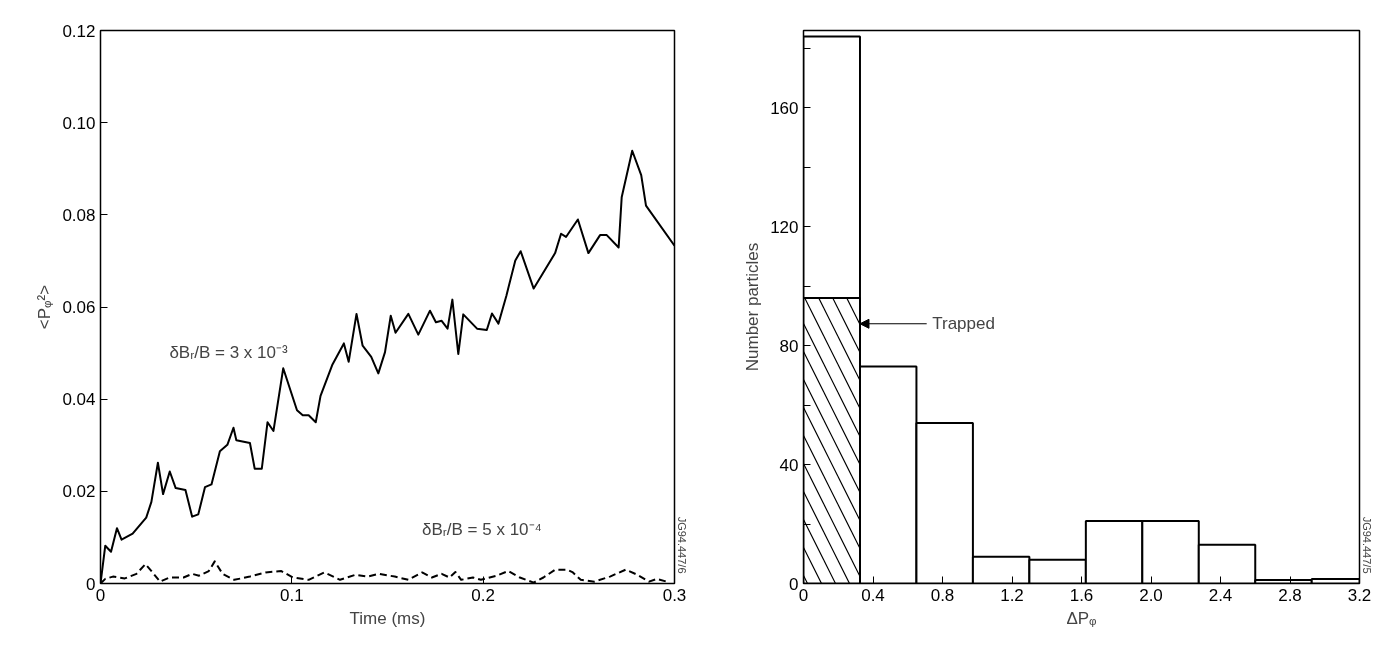 This screenshot has width=1375, height=645. What do you see at coordinates (1359, 595) in the screenshot?
I see `x-tick-label: 3.2` at bounding box center [1359, 595].